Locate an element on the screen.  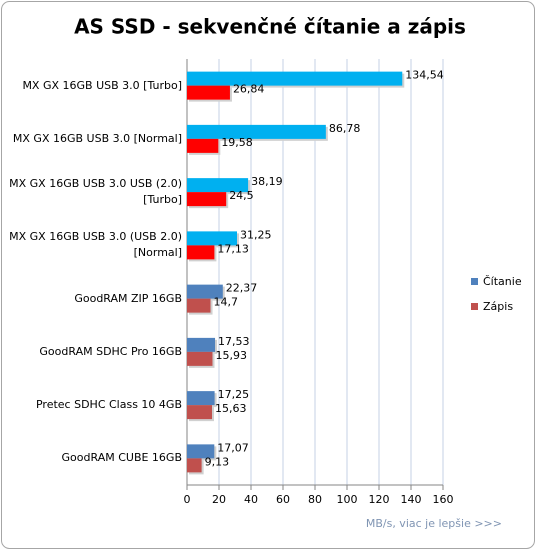
x-tick-label: 100 is located at coordinates (347, 499).